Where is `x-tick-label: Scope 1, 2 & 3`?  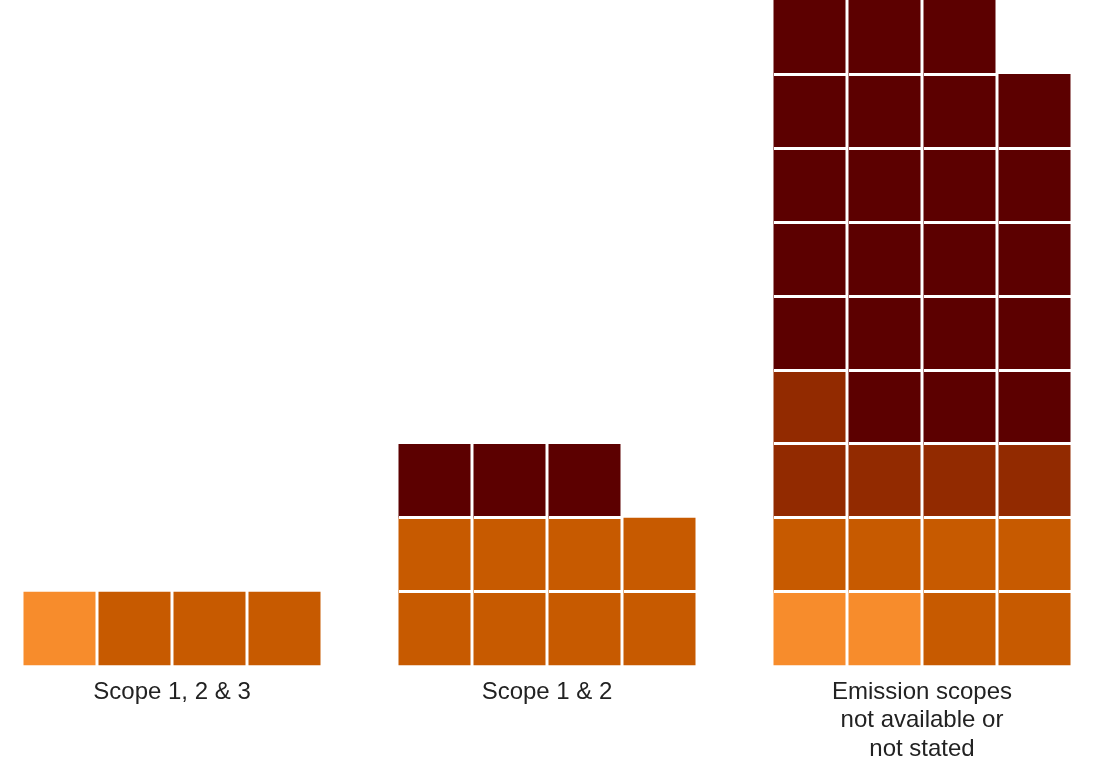
x-tick-label: Scope 1, 2 & 3 is located at coordinates (172, 690).